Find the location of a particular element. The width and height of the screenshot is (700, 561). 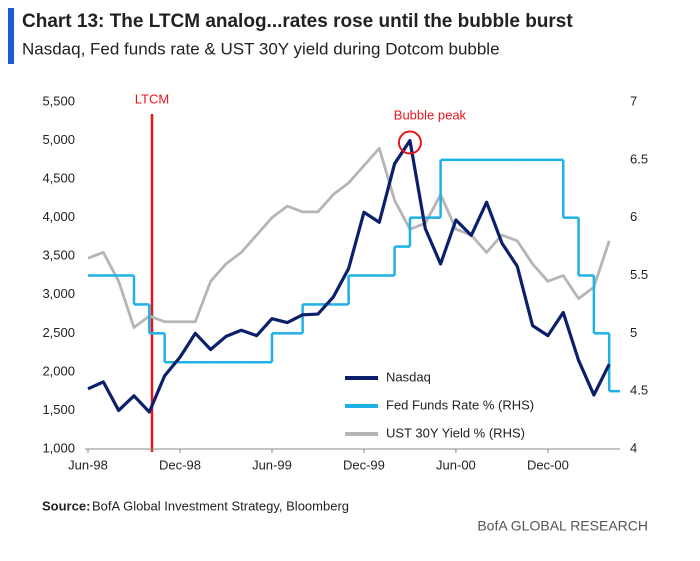

source-label: Source: is located at coordinates (66, 505).